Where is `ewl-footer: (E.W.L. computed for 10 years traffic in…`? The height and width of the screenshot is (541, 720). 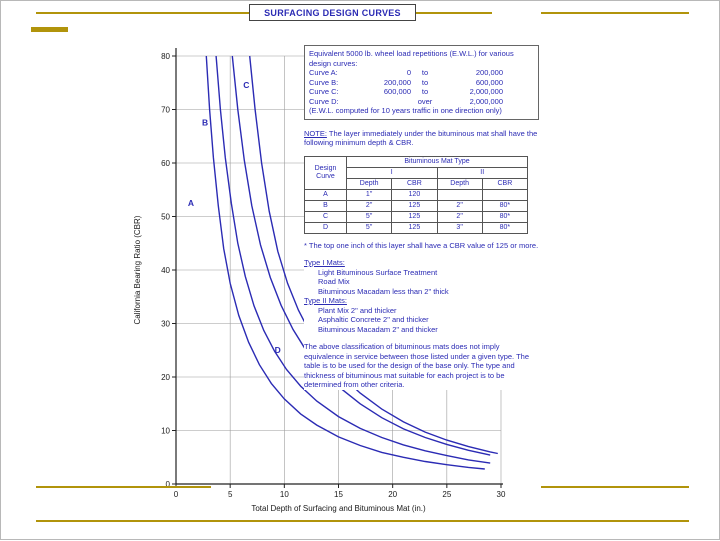 ewl-footer: (E.W.L. computed for 10 years traffic in… is located at coordinates (405, 110).